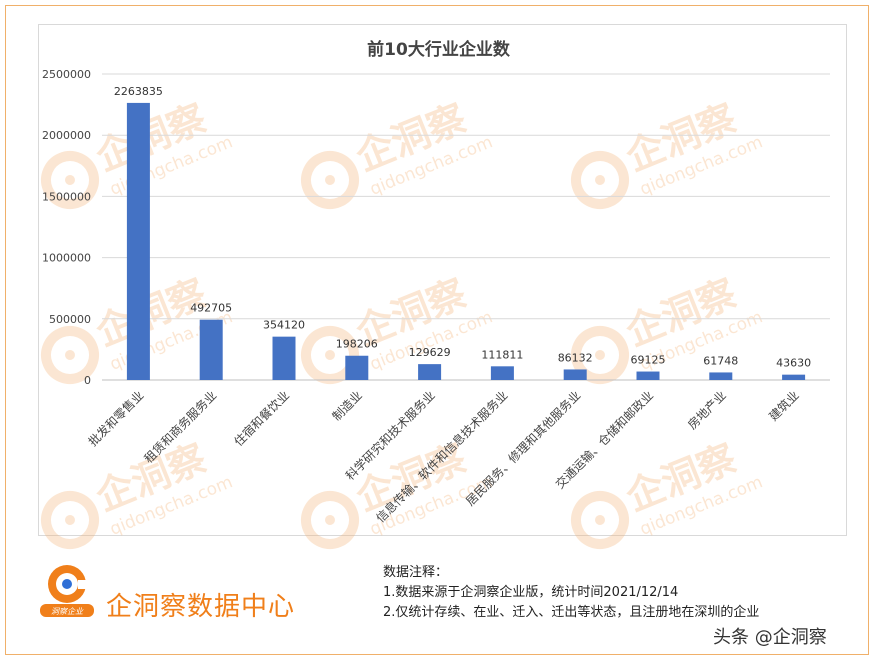  What do you see at coordinates (87, 380) in the screenshot?
I see `y-tick-label: 0` at bounding box center [87, 380].